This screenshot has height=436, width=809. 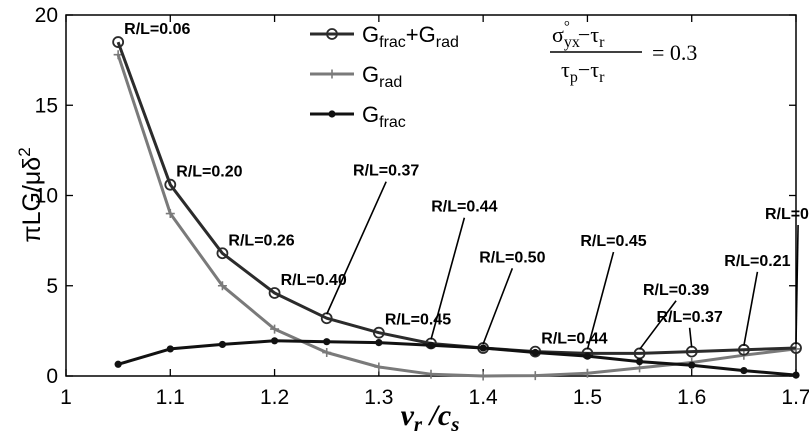 I want to click on annotation-label: R/L=0.10, so click(x=787, y=214).